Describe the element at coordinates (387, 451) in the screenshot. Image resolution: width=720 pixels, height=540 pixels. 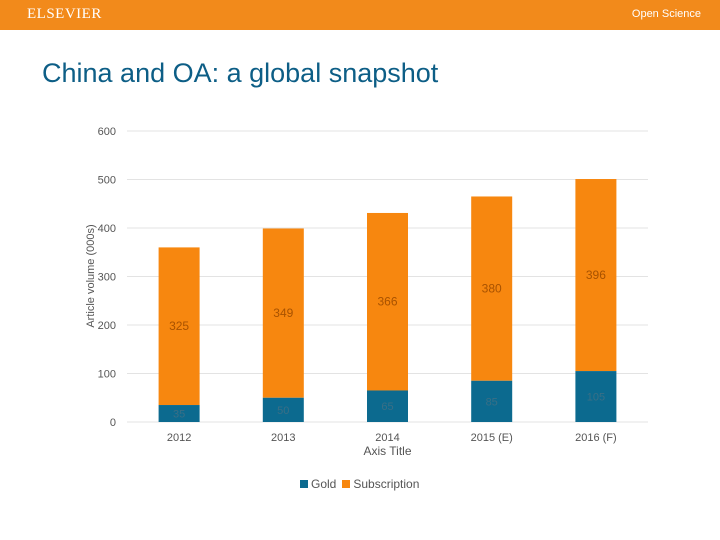
I see `x-axis-title: Axis Title` at that location.